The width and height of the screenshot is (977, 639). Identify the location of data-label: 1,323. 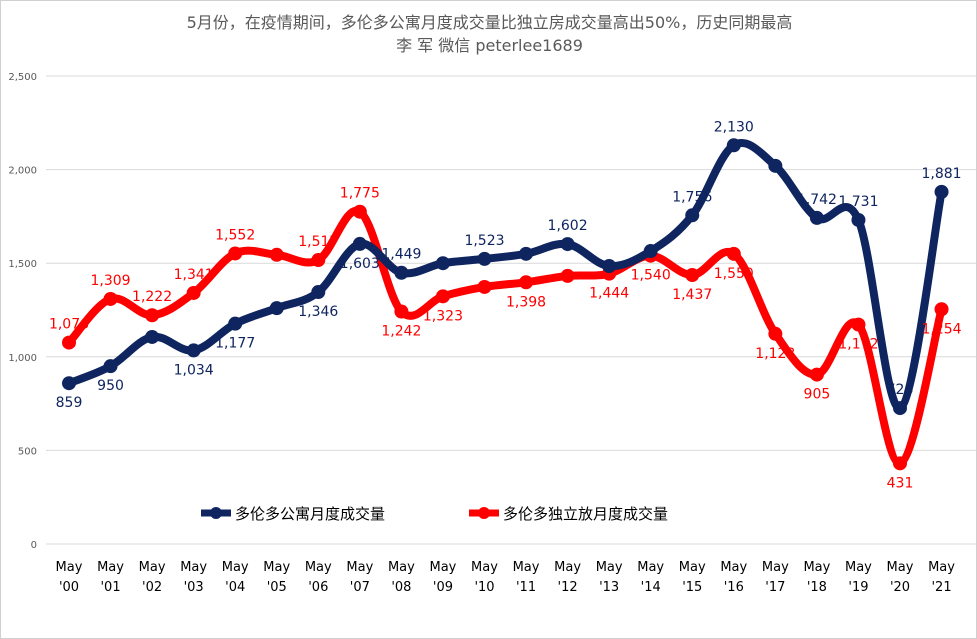
(443, 316).